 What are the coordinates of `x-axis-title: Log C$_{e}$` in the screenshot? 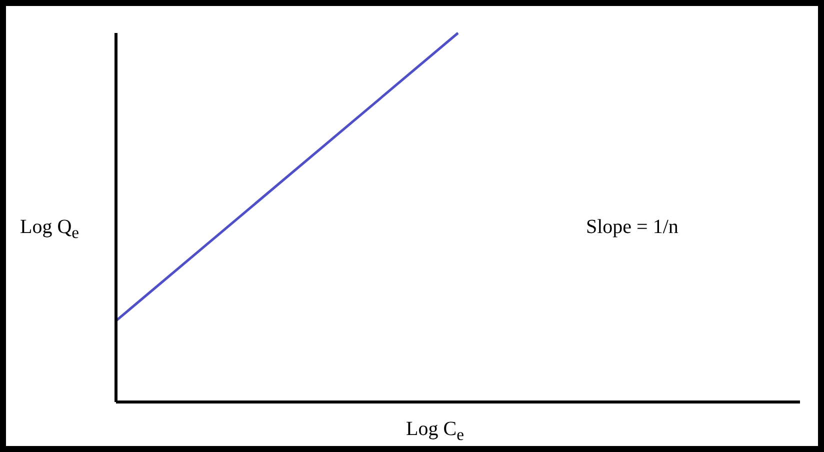 It's located at (435, 431).